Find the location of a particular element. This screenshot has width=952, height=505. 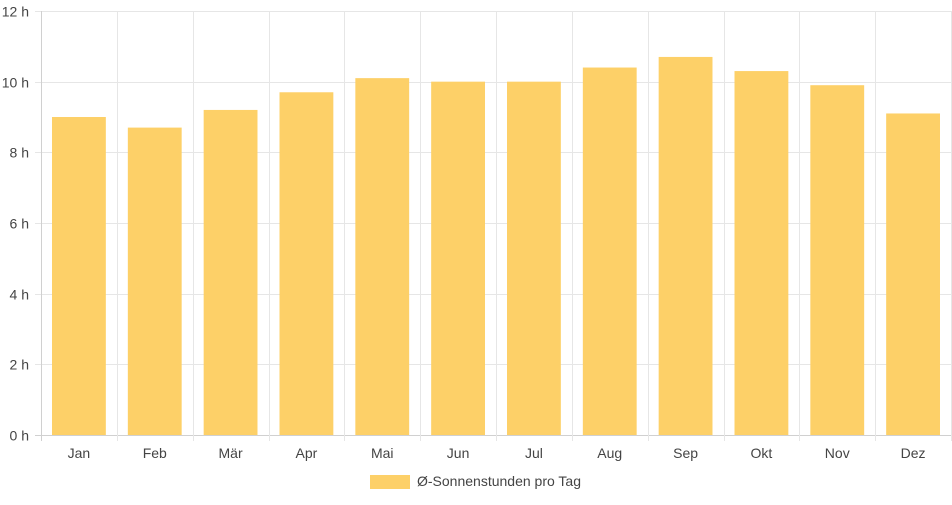

x-tick-label: Feb is located at coordinates (155, 453).